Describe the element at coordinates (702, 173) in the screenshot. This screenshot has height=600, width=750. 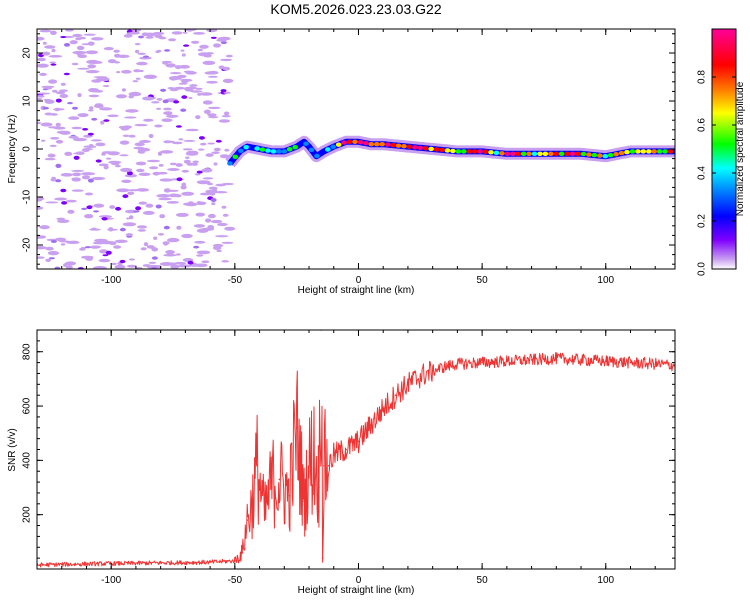
I see `colorbar-tick-label: 0.4` at that location.